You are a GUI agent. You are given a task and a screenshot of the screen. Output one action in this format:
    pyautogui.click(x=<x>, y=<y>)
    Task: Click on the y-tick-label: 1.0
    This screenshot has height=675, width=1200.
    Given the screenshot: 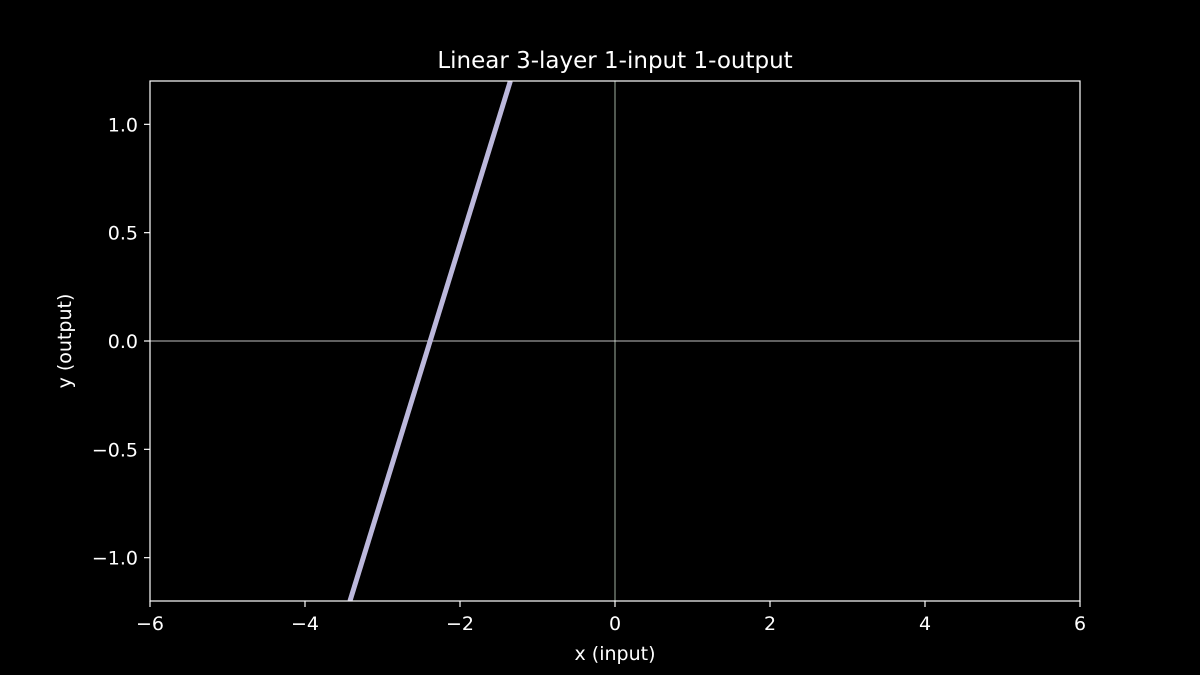 What is the action you would take?
    pyautogui.click(x=123, y=125)
    